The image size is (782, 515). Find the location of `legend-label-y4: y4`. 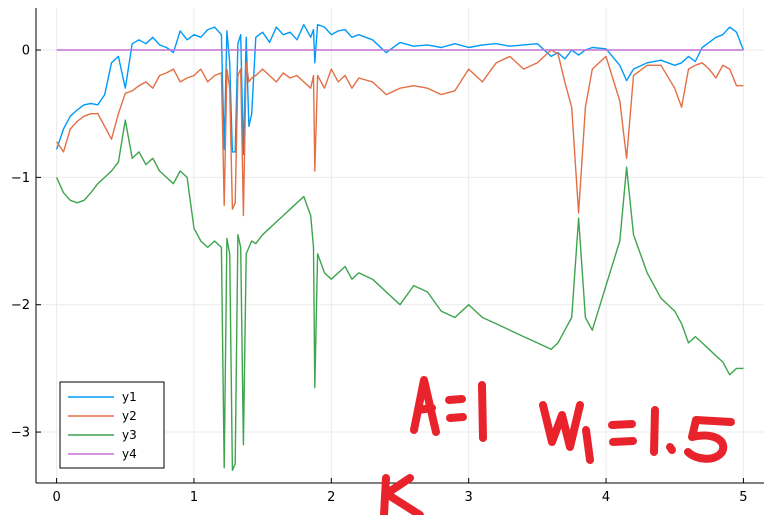

legend-label-y4: y4 is located at coordinates (129, 454).